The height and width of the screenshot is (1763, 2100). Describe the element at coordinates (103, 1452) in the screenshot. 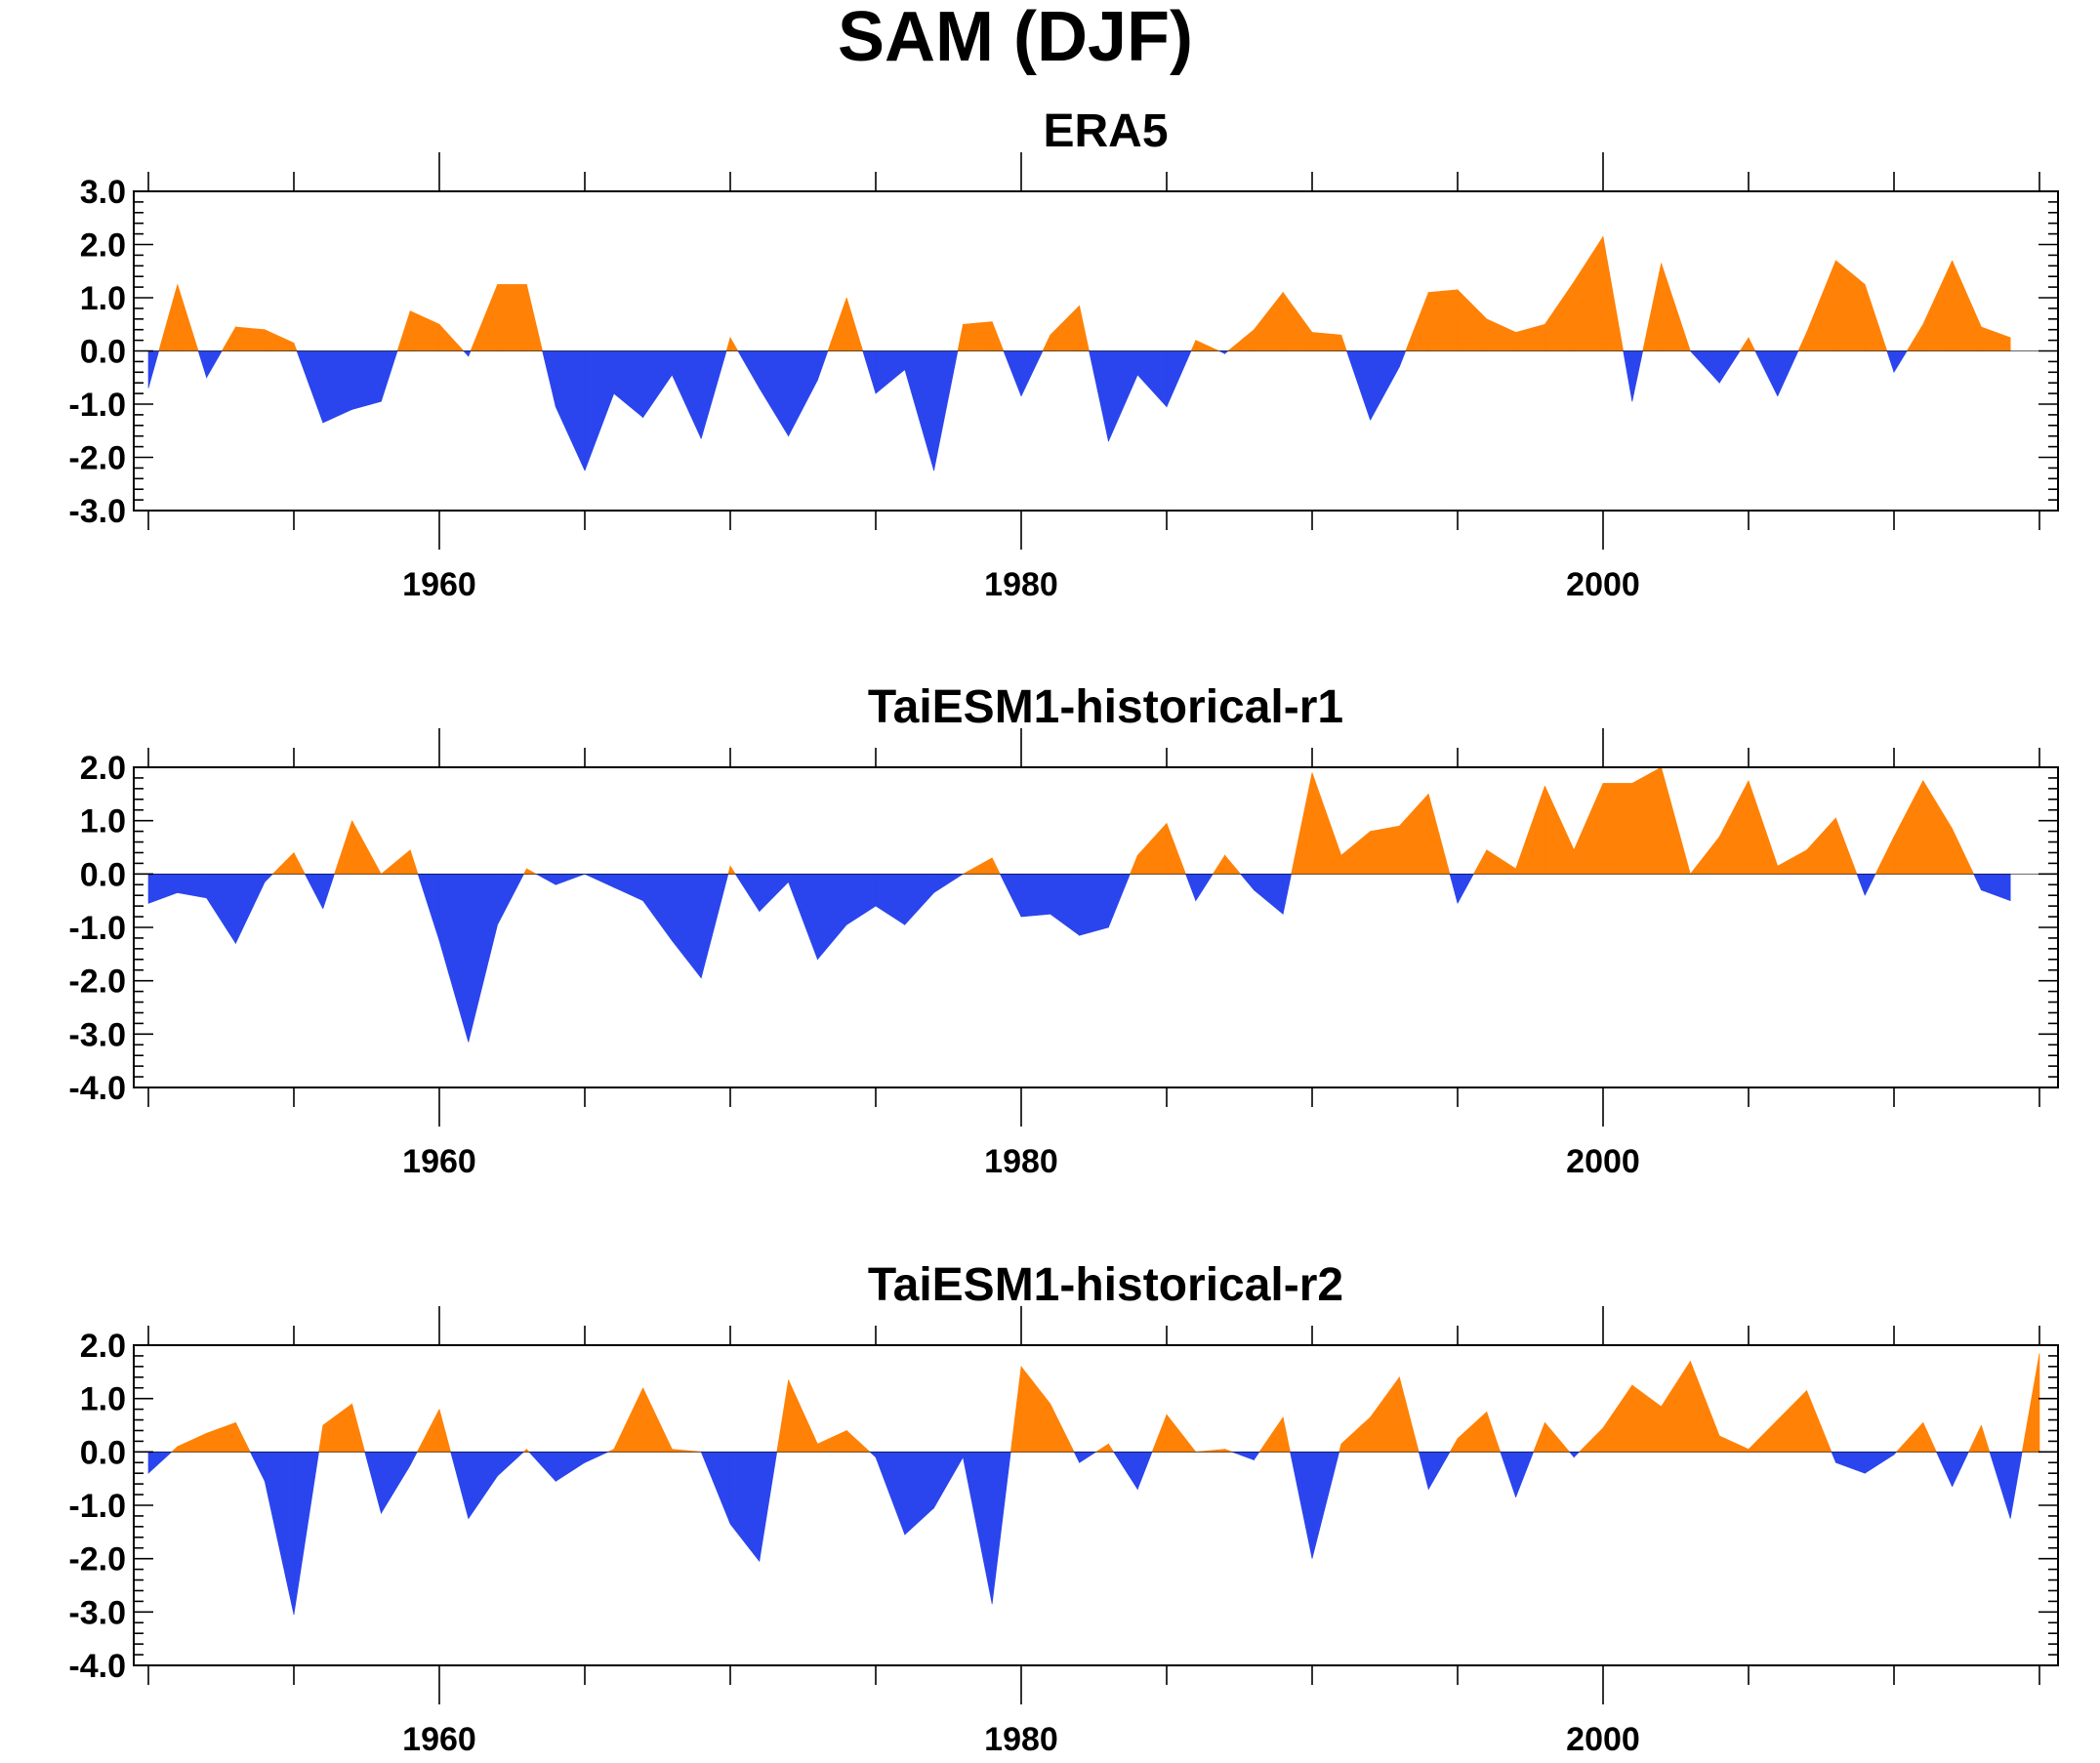

I see `y-tick-label: 0.0` at that location.